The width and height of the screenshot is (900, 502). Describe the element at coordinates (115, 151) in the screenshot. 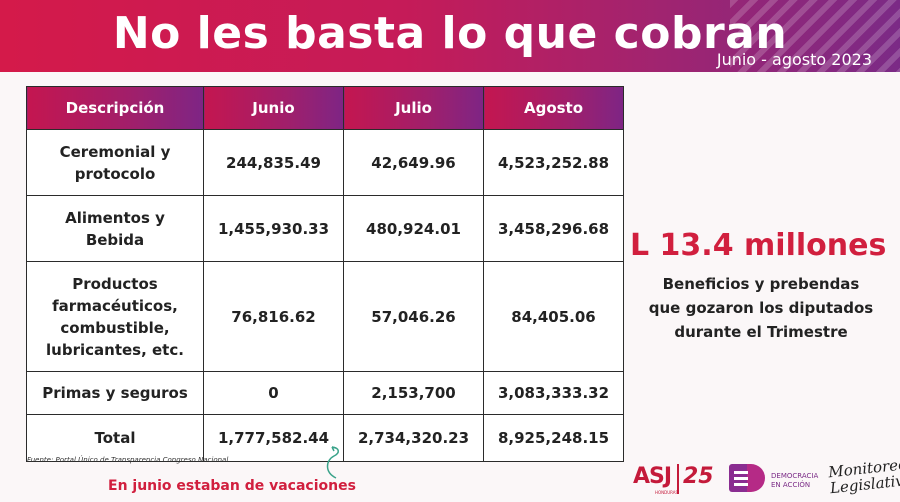

I see `desc-line: Ceremonial y` at that location.